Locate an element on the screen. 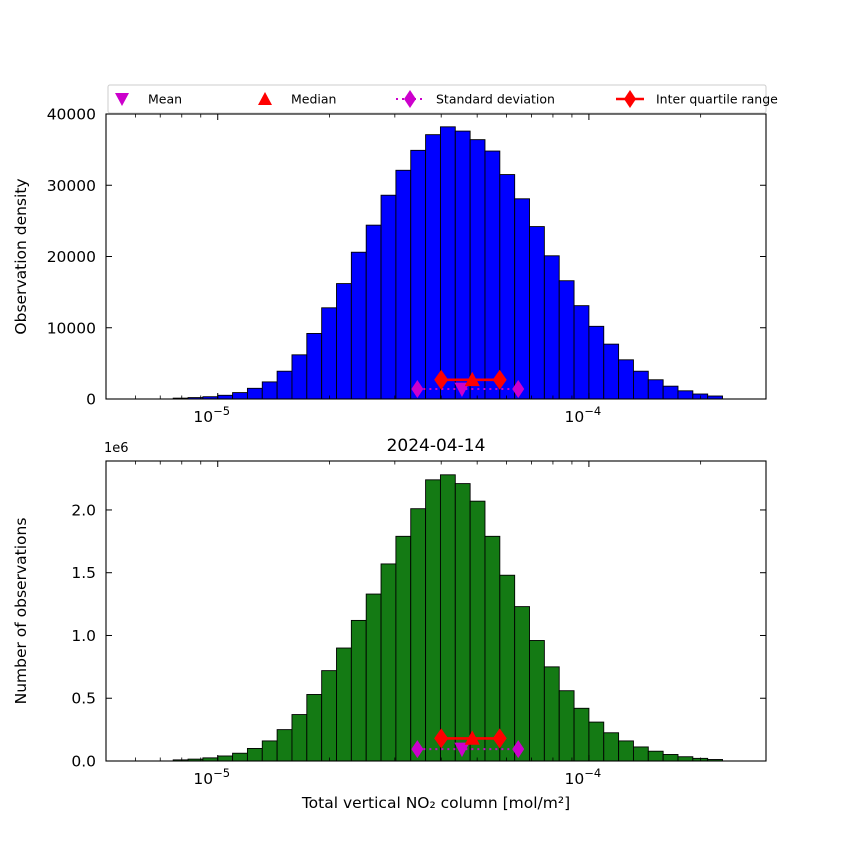 This screenshot has width=850, height=850. y-axis-label: Observation density is located at coordinates (21, 256).